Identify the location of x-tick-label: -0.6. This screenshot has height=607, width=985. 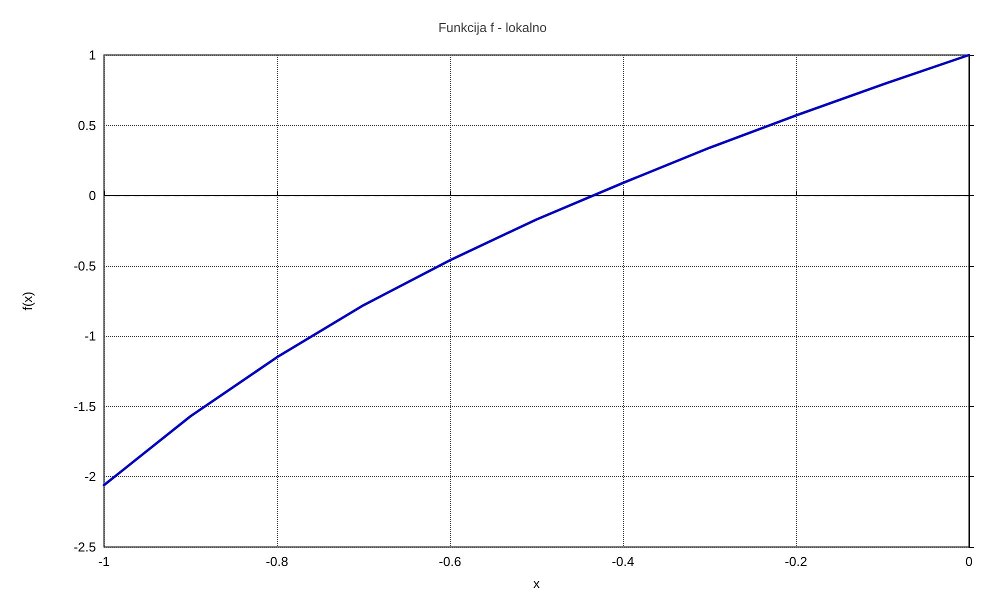
(450, 561).